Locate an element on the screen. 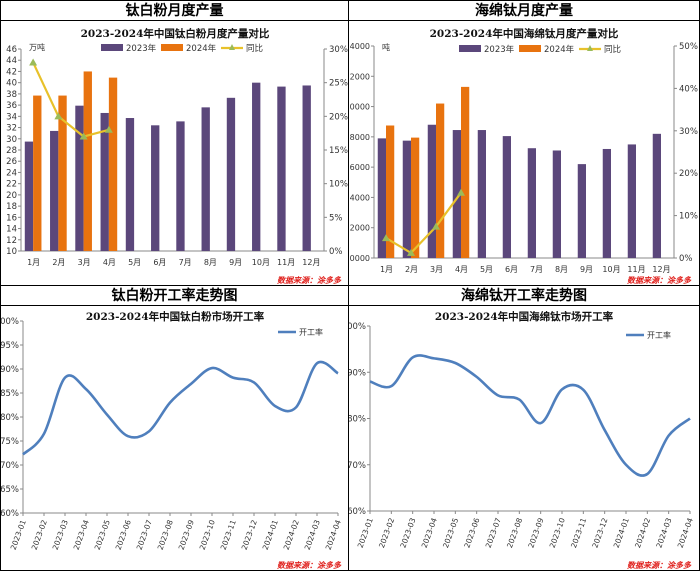 This screenshot has width=700, height=571. x-tick-label: 12月 is located at coordinates (311, 262).